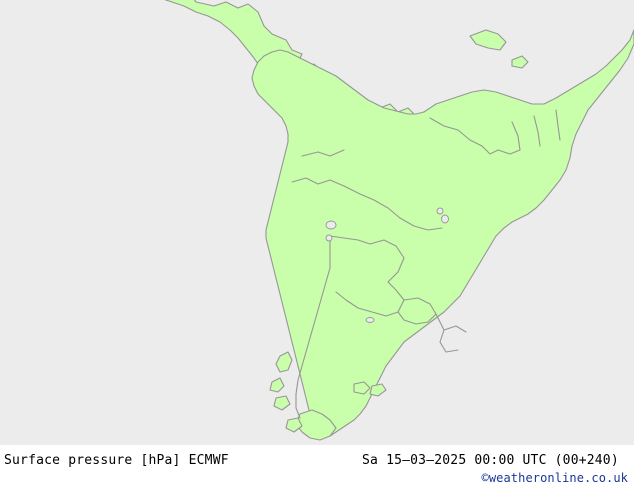 Image resolution: width=634 pixels, height=490 pixels. I want to click on border-suriname, so click(537, 131).